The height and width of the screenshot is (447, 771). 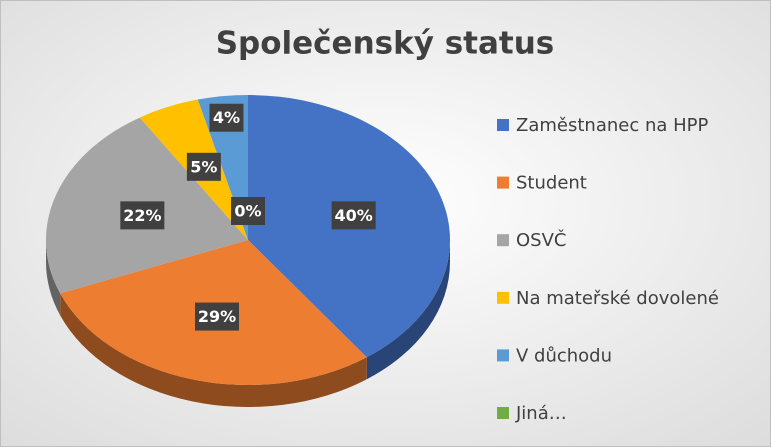 I want to click on data-label: 40%, so click(x=354, y=215).